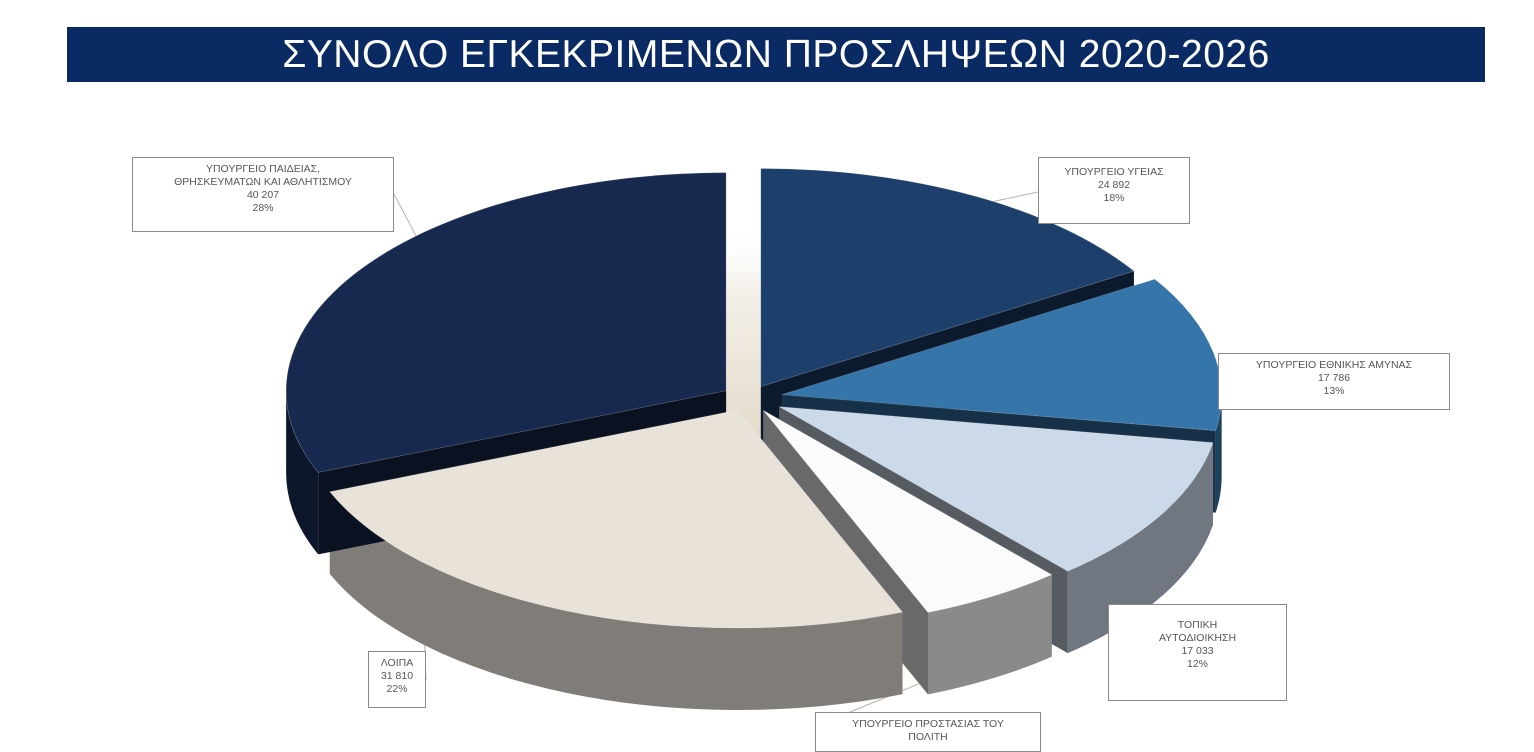 The image size is (1534, 752). What do you see at coordinates (506, 322) in the screenshot?
I see `slice-paideias` at bounding box center [506, 322].